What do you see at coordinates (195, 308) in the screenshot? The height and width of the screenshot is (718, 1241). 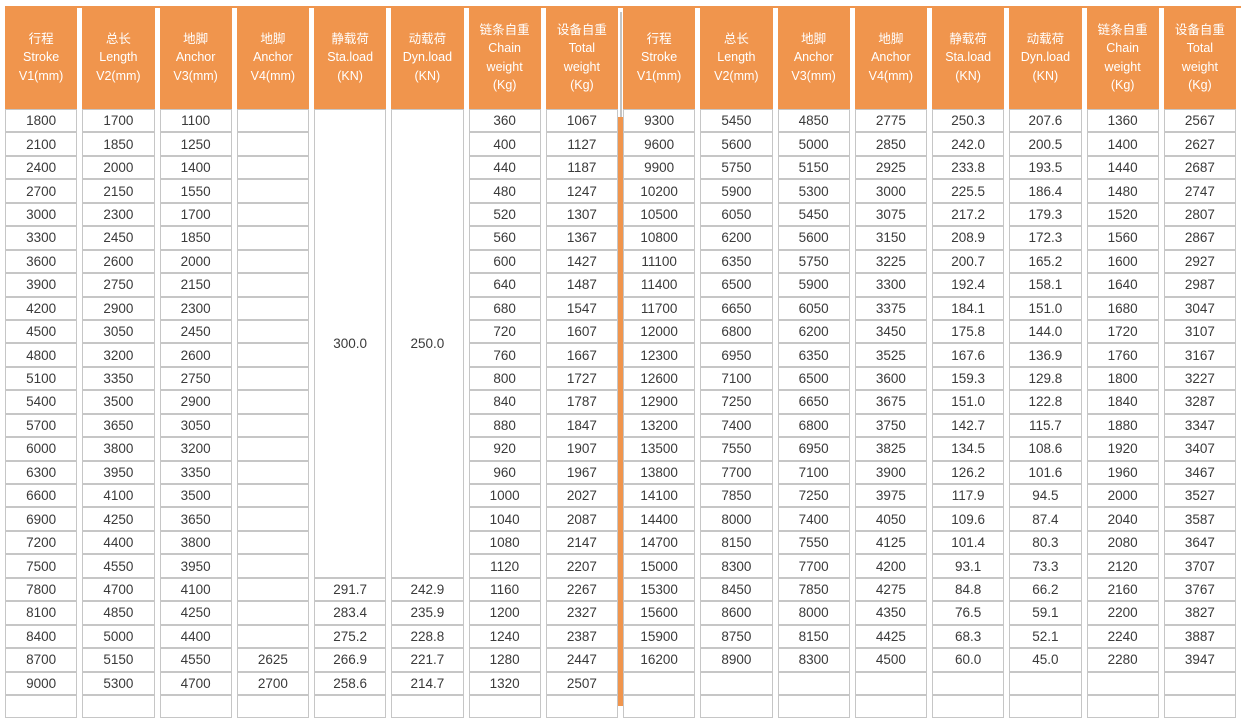 I see `table-cell: 2300` at bounding box center [195, 308].